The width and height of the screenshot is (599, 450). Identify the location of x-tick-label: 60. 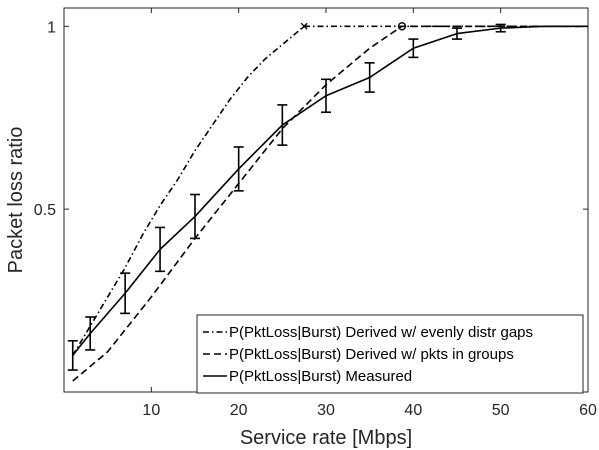
(588, 410).